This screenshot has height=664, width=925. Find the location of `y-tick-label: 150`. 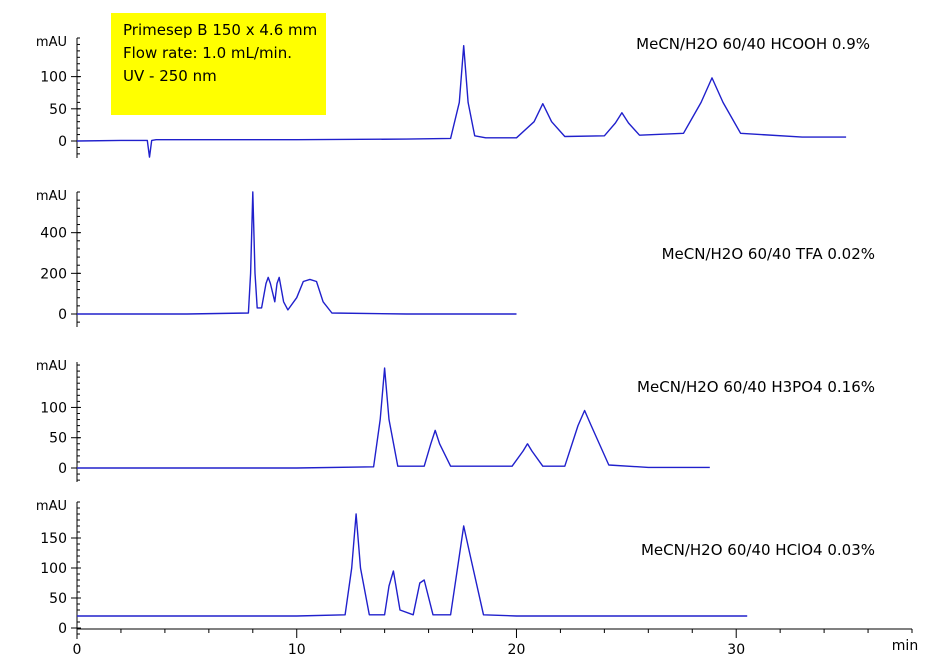

y-tick-label: 150 is located at coordinates (53, 539).